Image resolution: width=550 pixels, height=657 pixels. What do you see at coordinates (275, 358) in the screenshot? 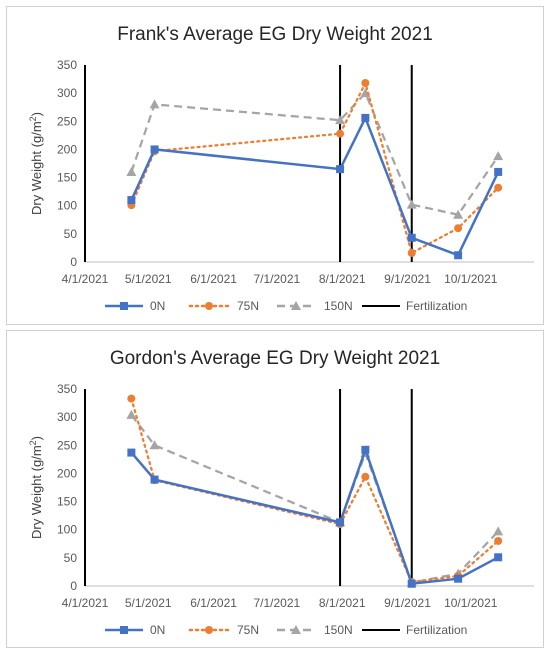
I see `chart-title: Gordon's Average EG Dry Weight 2021` at bounding box center [275, 358].